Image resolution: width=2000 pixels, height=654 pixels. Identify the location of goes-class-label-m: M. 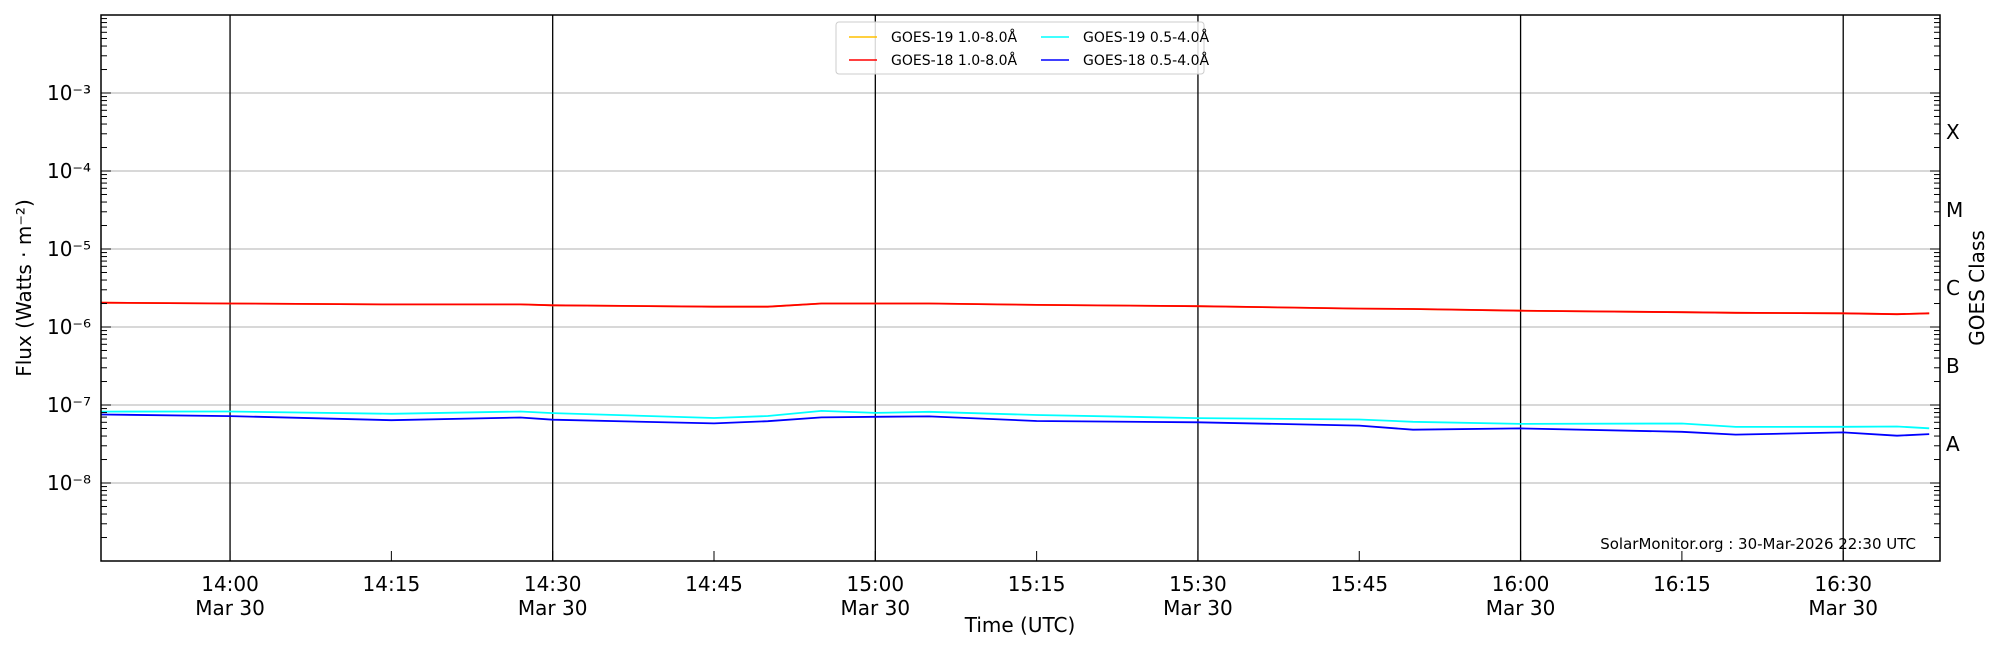
(1954, 210).